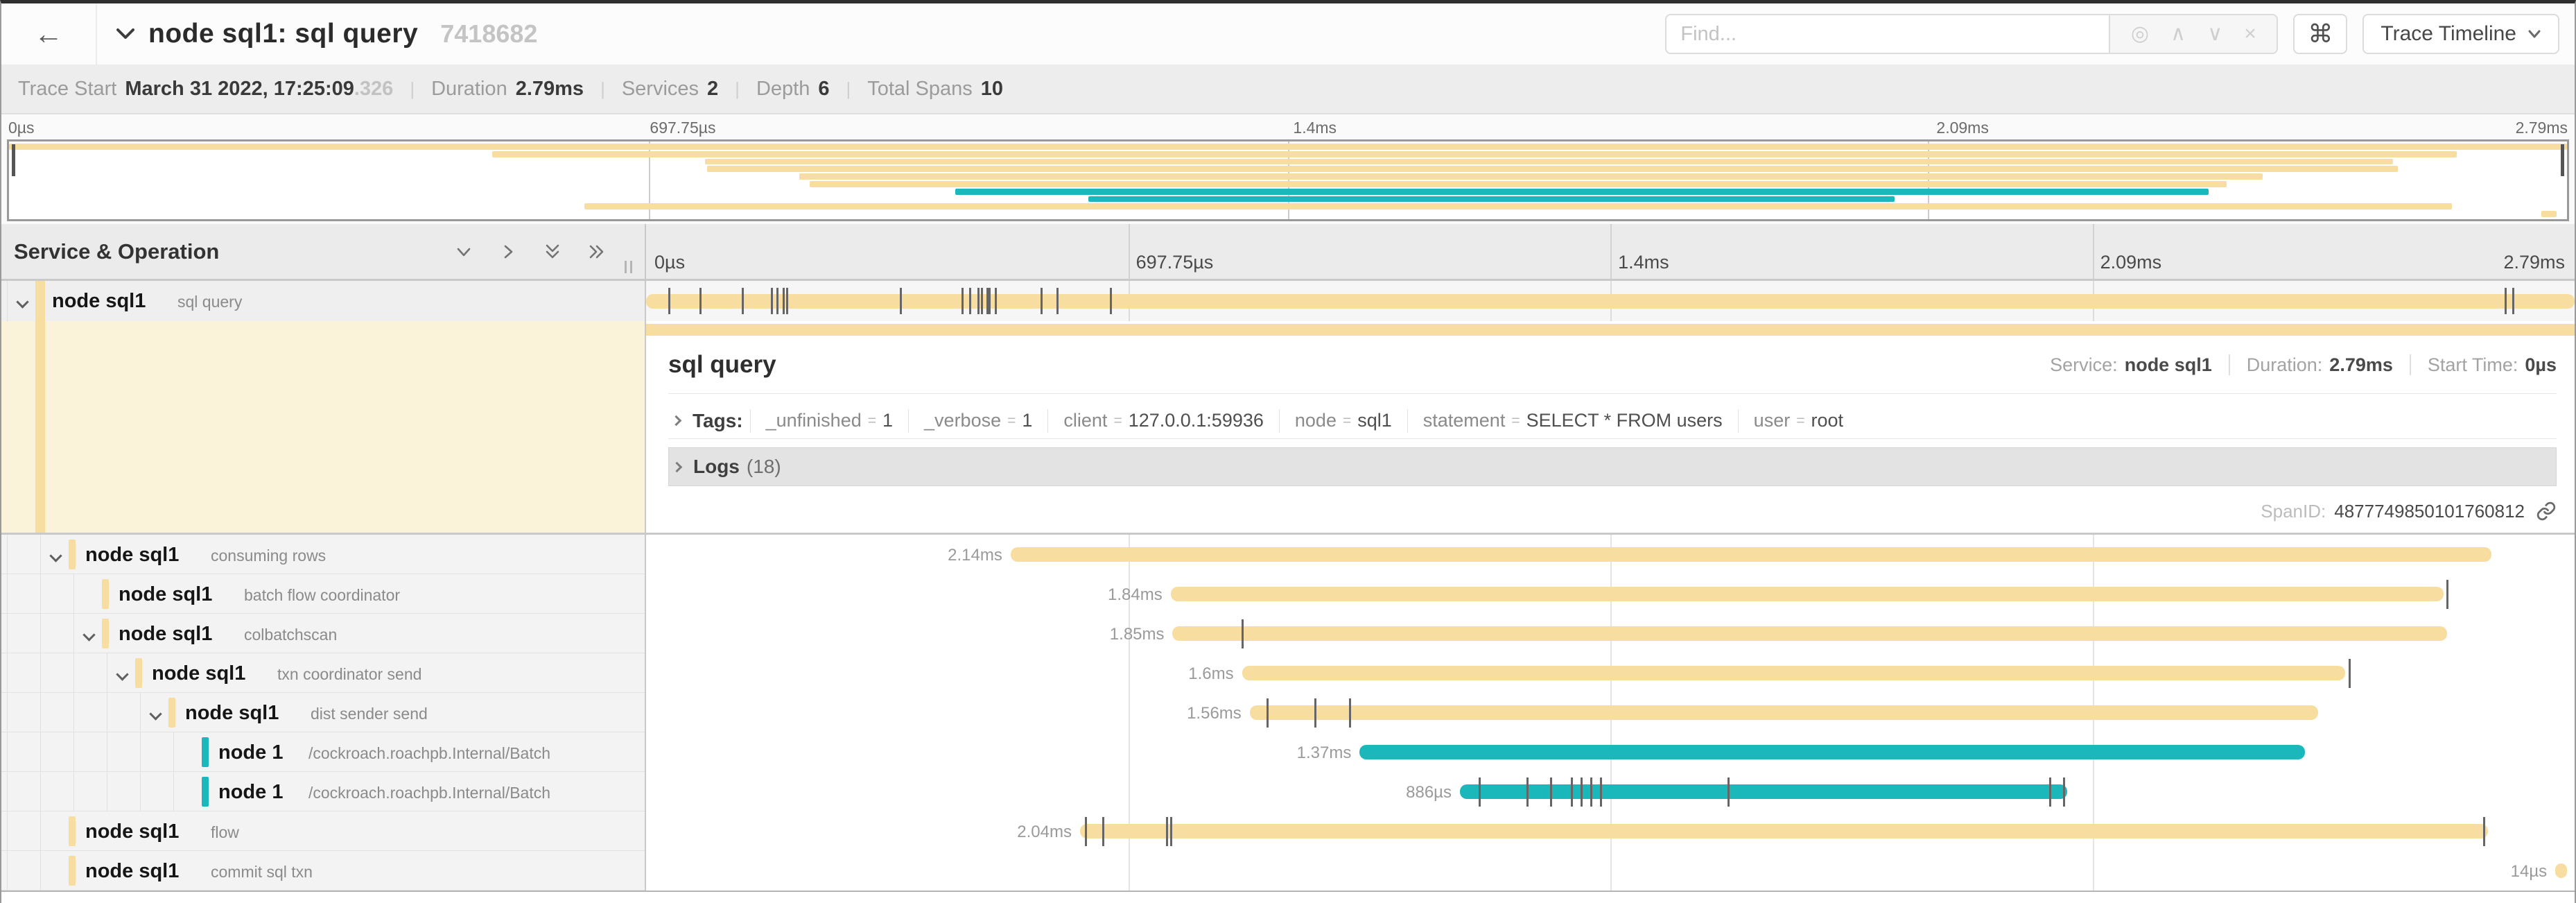 The height and width of the screenshot is (903, 2576). Describe the element at coordinates (323, 633) in the screenshot. I see `tree-row: node sql1 colbatchscan` at that location.